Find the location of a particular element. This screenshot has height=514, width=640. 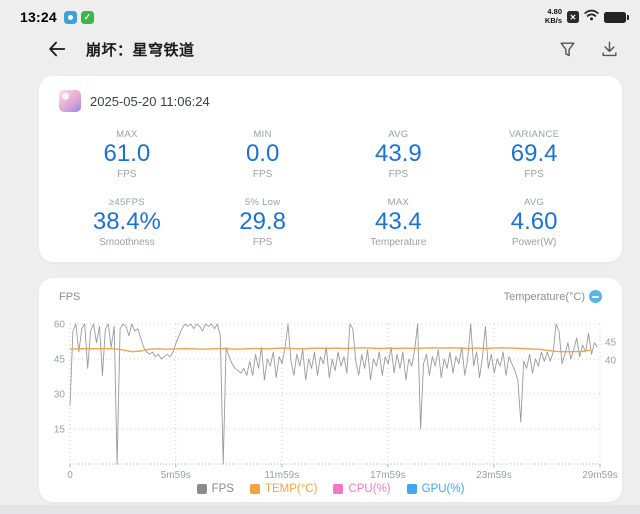

legend-temp-swatch is located at coordinates (254, 489).